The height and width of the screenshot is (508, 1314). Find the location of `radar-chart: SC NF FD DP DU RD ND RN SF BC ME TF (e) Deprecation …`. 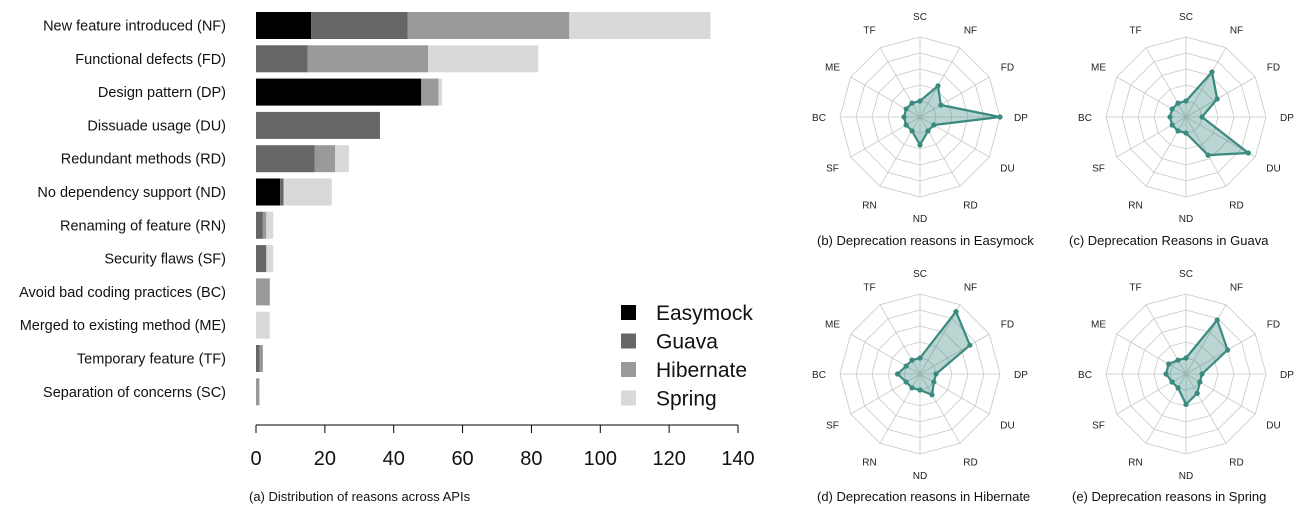

radar-chart: SC NF FD DP DU RD ND RN SF BC ME TF (e) Deprecation … is located at coordinates (1183, 386).